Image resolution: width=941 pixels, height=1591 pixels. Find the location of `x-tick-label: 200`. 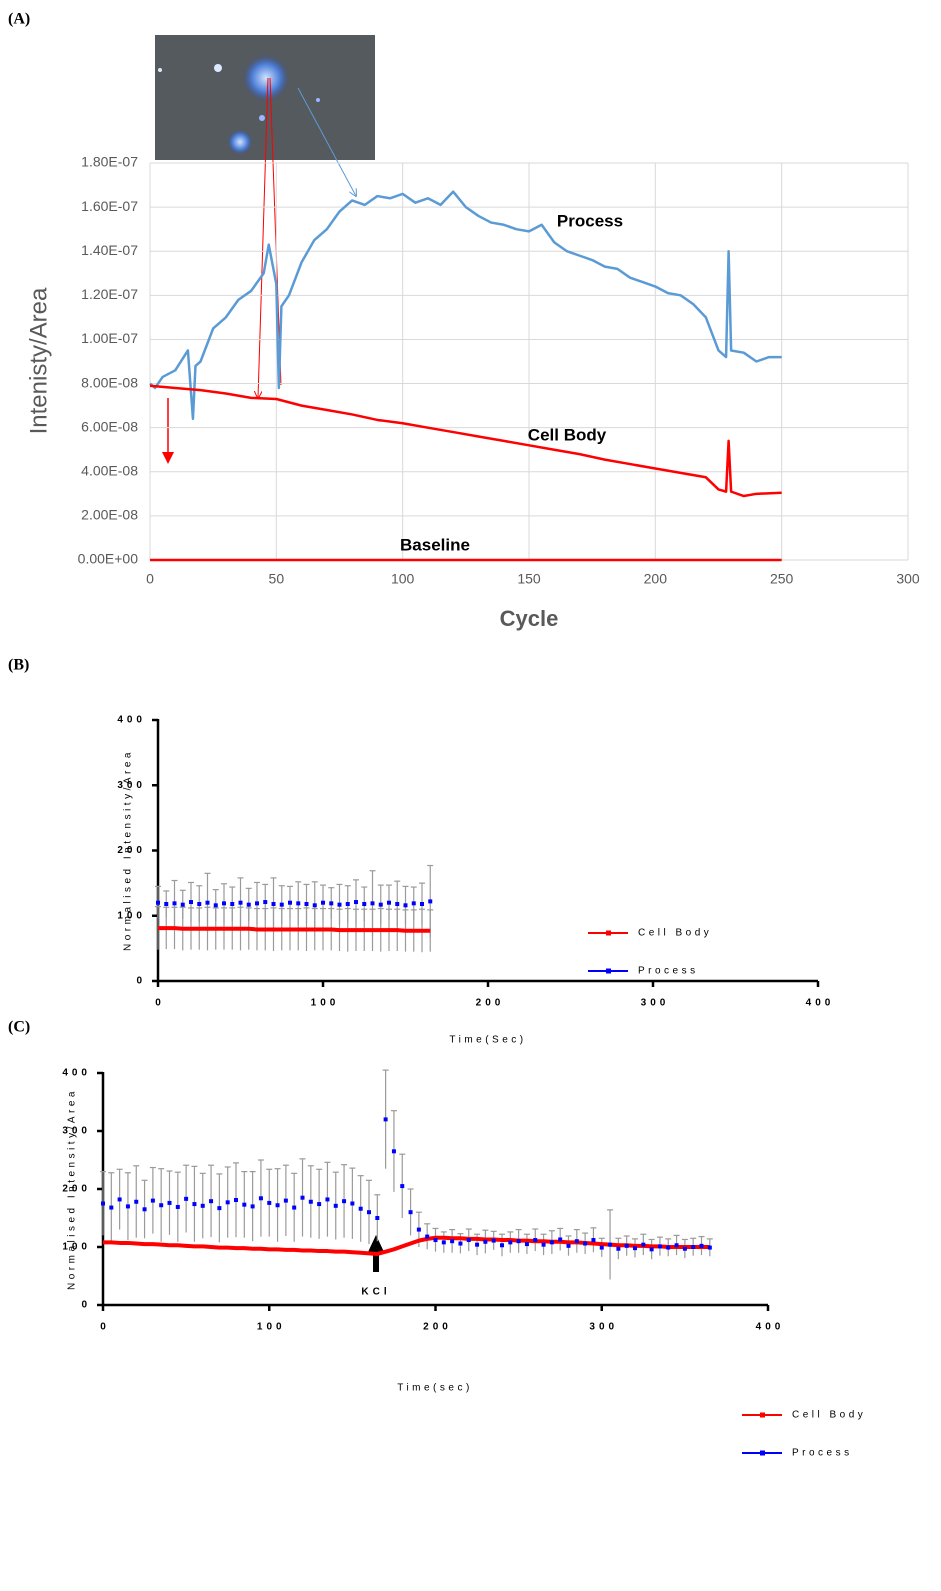

x-tick-label: 200 is located at coordinates (490, 1003).